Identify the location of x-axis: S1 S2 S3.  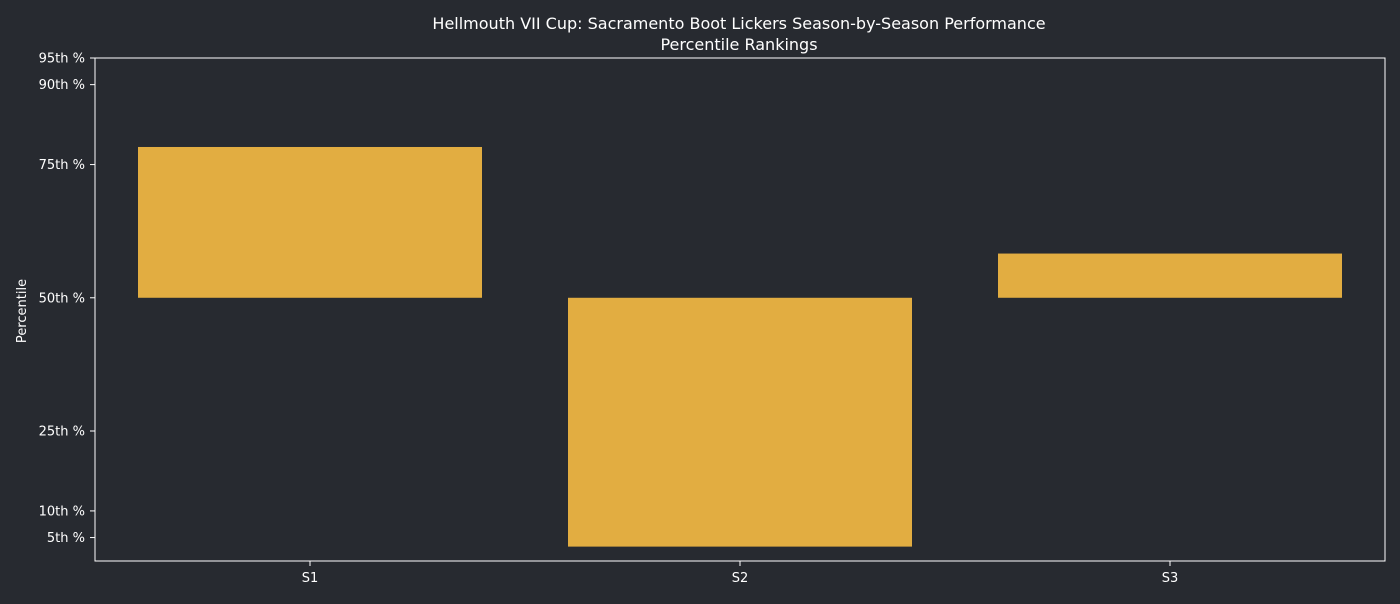
(740, 573).